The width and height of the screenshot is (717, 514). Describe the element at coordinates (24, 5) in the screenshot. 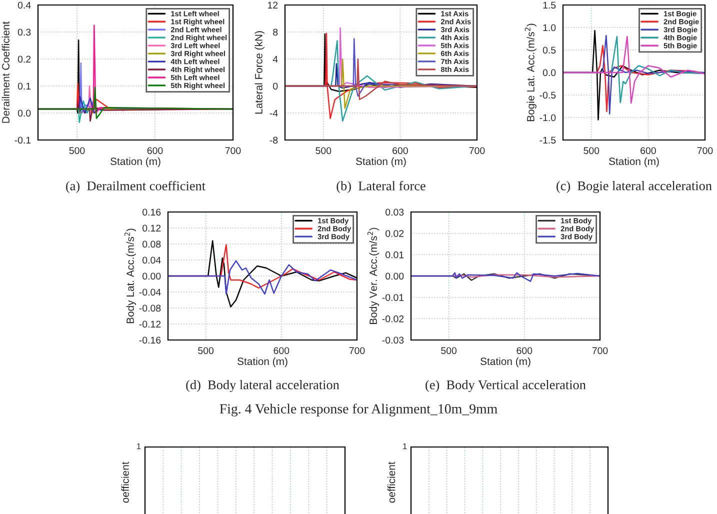

I see `y-tick-label: 0.4` at that location.